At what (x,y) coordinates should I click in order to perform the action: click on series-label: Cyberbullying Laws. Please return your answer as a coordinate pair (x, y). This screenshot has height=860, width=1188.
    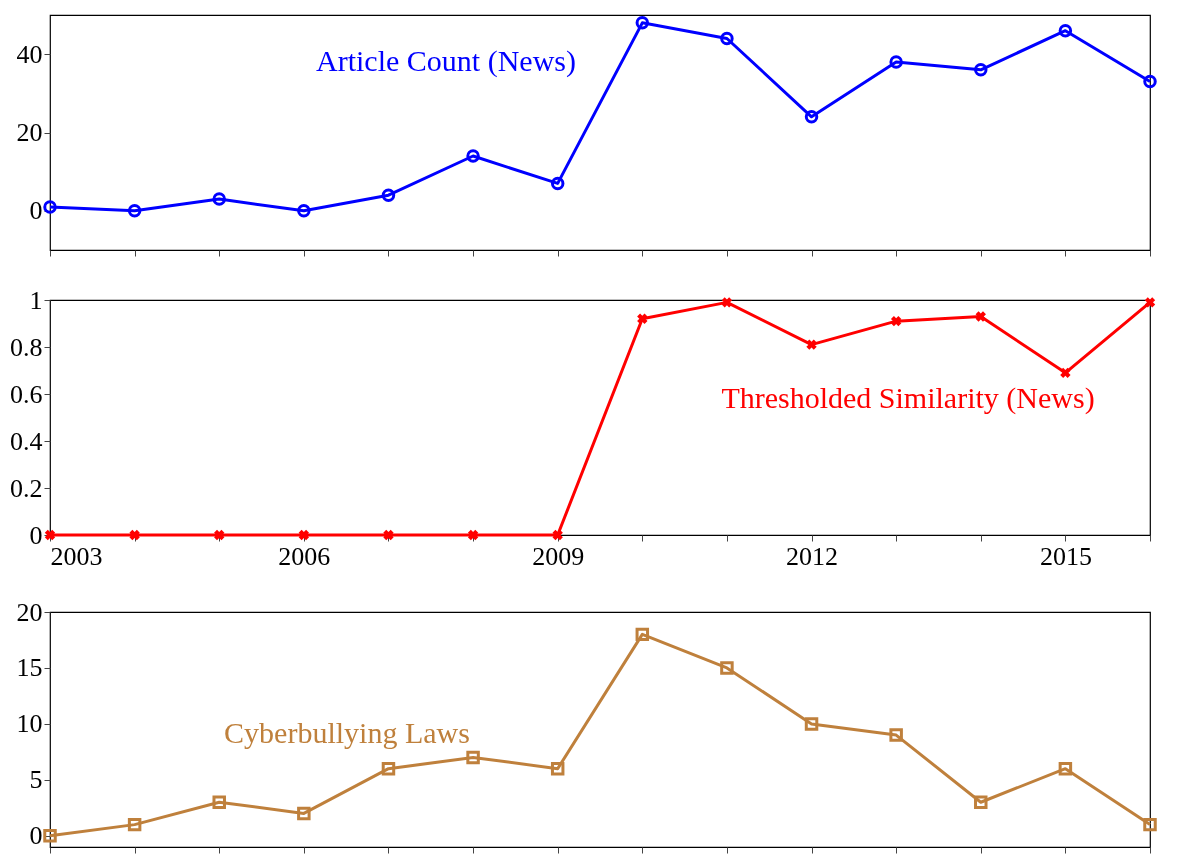
    Looking at the image, I should click on (347, 733).